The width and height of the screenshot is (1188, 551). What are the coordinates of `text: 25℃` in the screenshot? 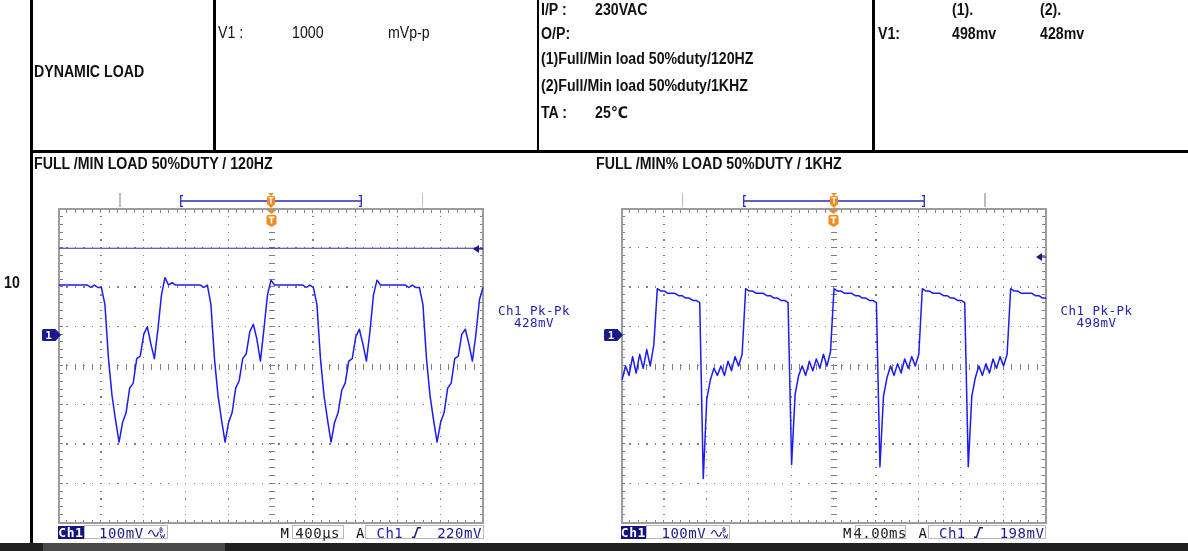 It's located at (611, 112).